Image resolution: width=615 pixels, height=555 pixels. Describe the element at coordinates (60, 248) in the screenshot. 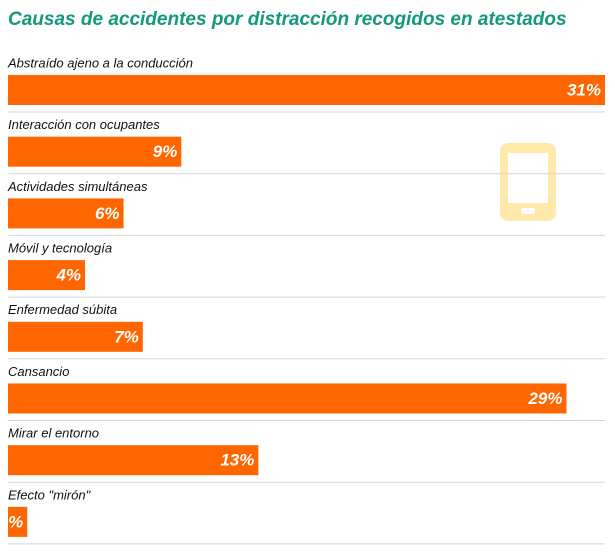

I see `category-label: Móvil y tecnología` at that location.